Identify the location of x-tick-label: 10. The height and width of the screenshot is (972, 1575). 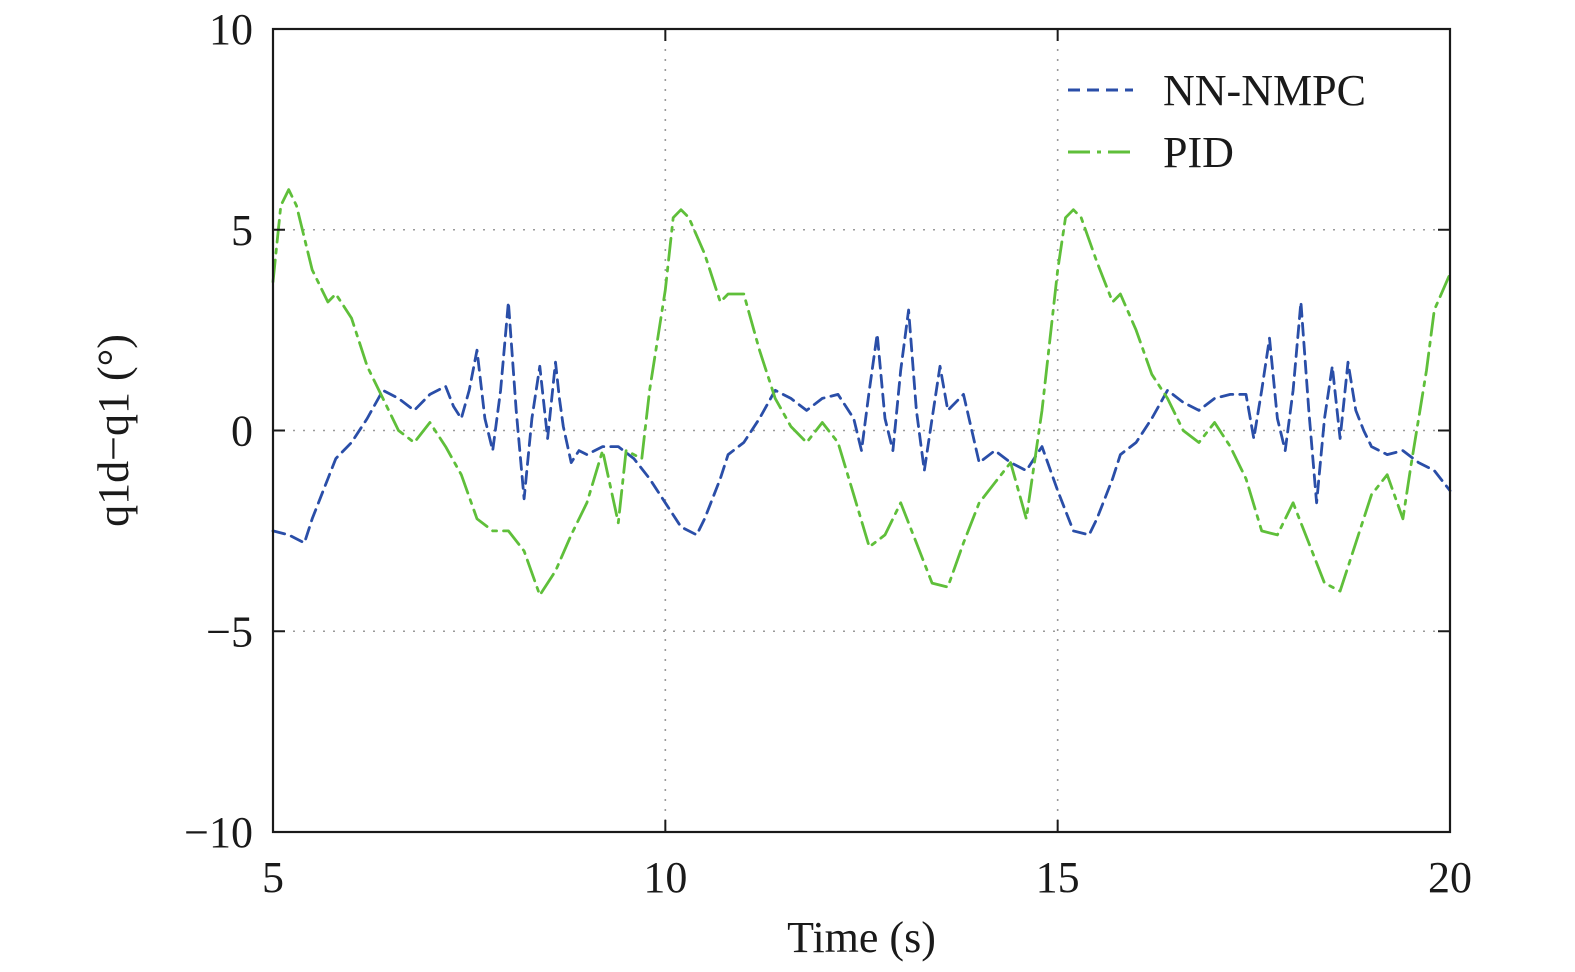
(665, 877).